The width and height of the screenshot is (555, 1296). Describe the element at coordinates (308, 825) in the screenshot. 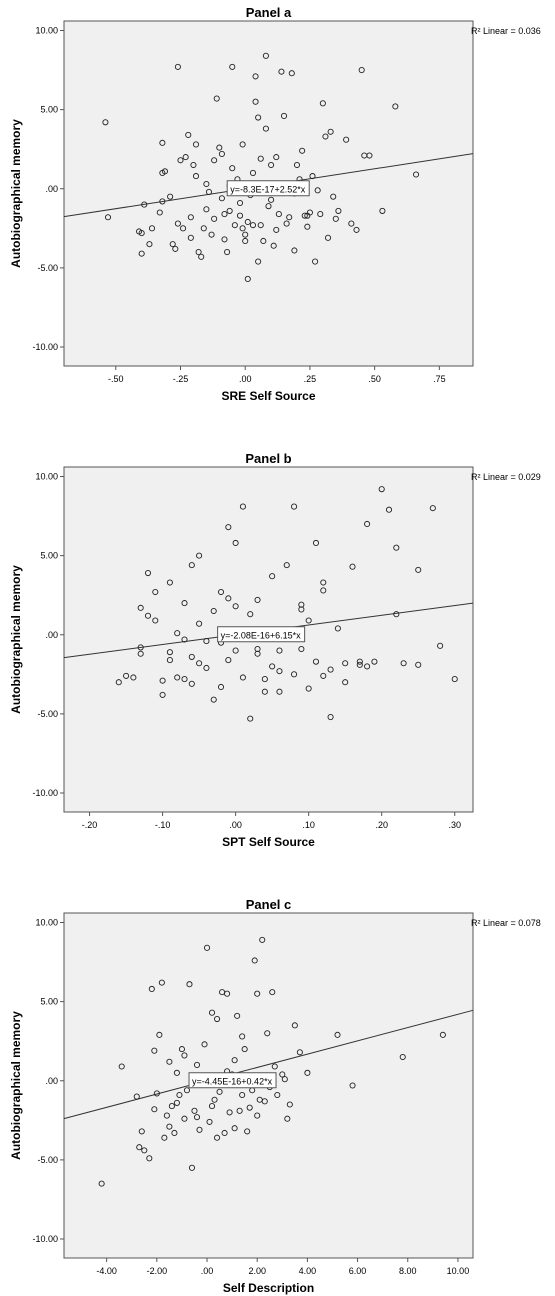

I see `x-tick-label: .10` at that location.